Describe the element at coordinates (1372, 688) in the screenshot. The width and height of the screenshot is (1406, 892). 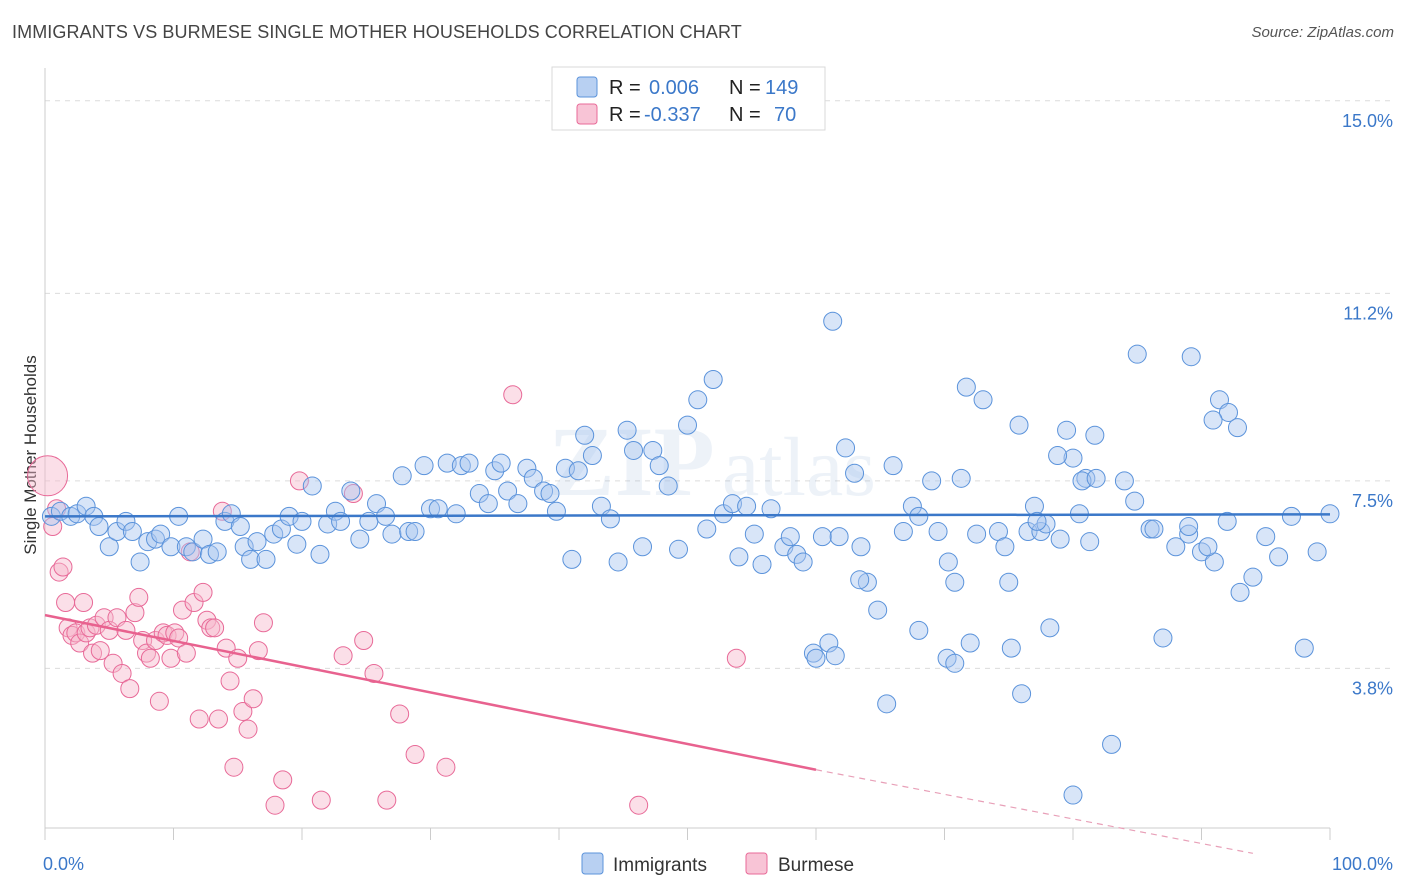
I see `y-tick-label-3: 3.8%` at that location.